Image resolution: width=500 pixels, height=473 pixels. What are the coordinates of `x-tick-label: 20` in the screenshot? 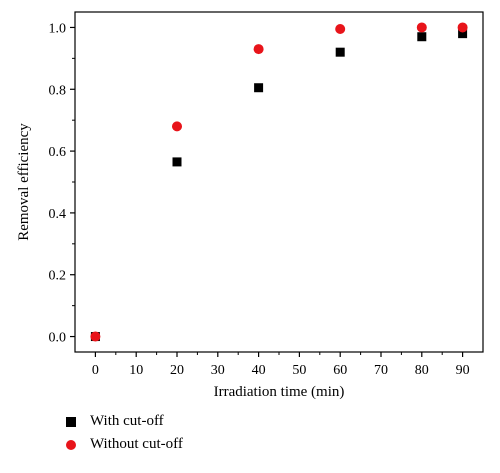 It's located at (177, 370).